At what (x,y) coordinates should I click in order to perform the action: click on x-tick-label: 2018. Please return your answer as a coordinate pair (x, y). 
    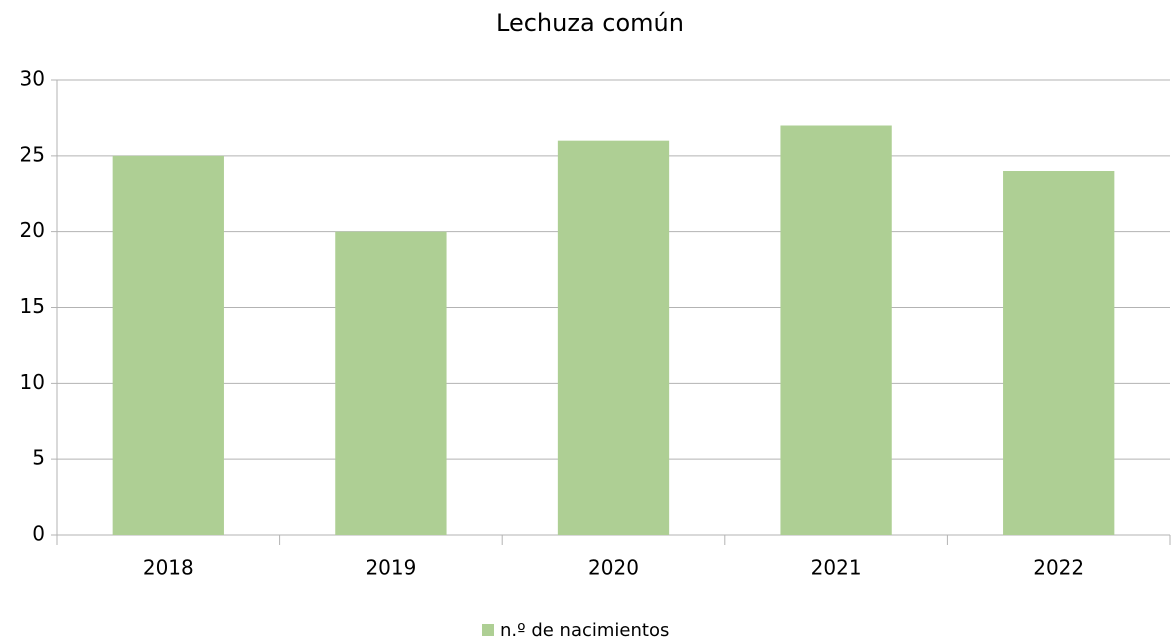
    Looking at the image, I should click on (168, 568).